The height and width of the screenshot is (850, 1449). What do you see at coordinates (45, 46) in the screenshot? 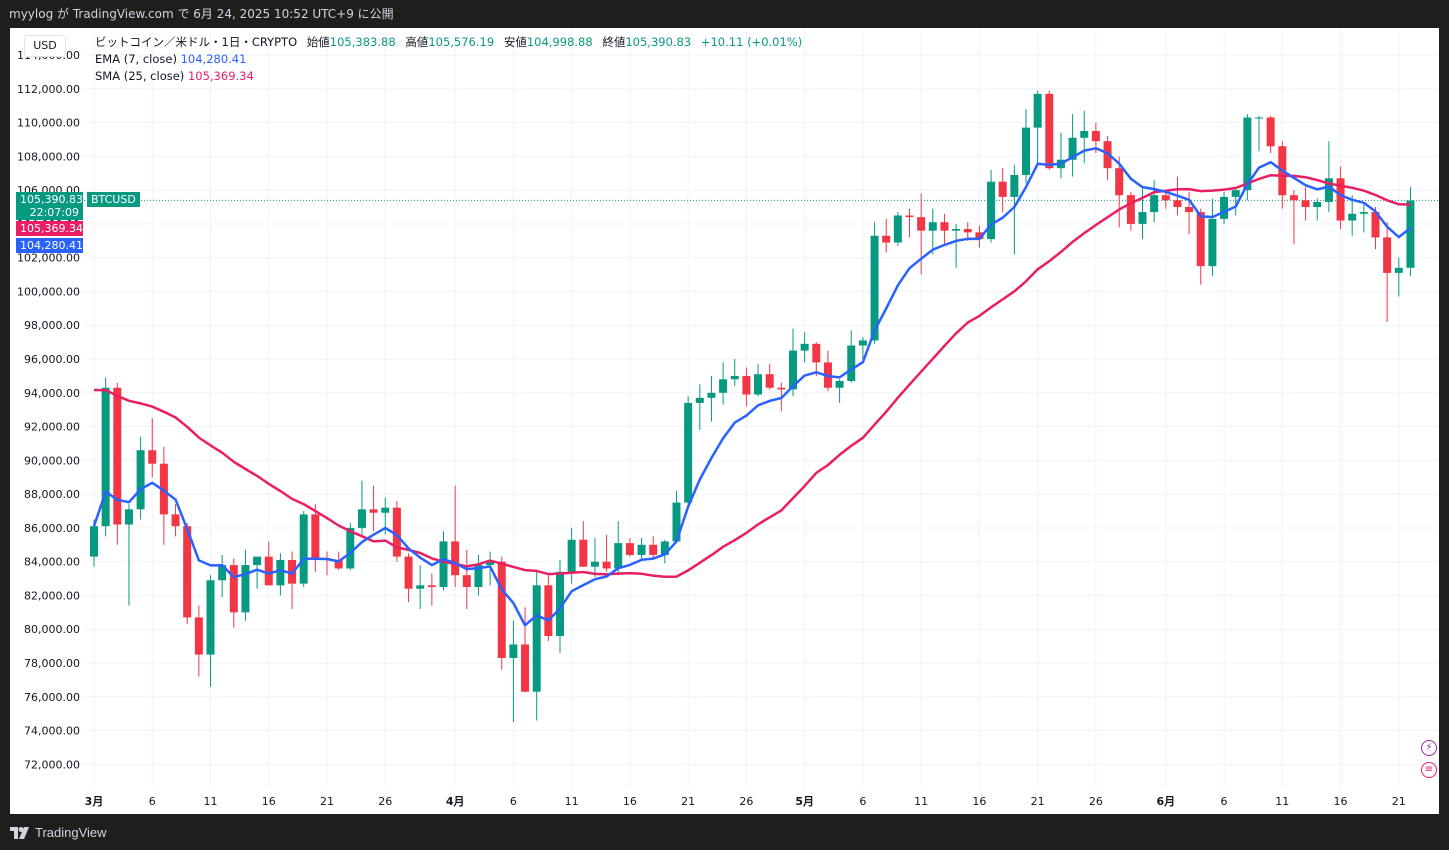
I see `currency-button: USD` at bounding box center [45, 46].